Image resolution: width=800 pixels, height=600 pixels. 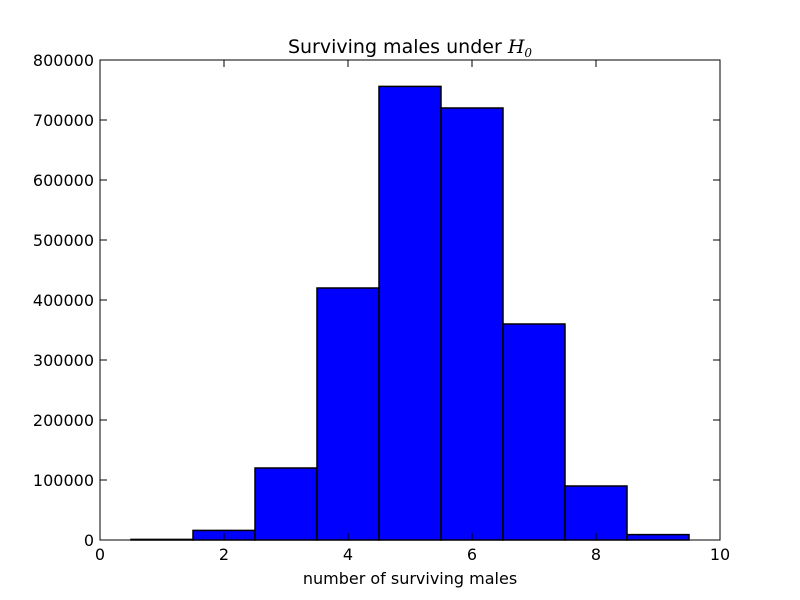 What do you see at coordinates (516, 47) in the screenshot?
I see `chart-title-math: H` at bounding box center [516, 47].